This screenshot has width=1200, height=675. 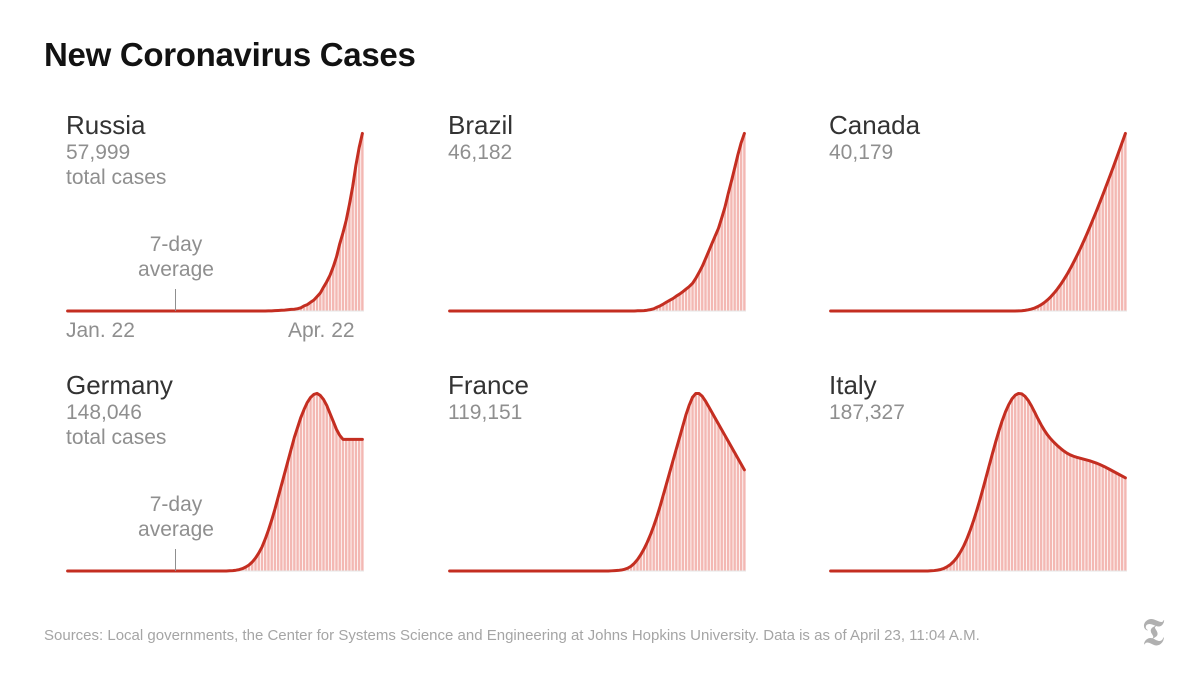 I want to click on axis-end-date: Apr. 22, so click(x=321, y=330).